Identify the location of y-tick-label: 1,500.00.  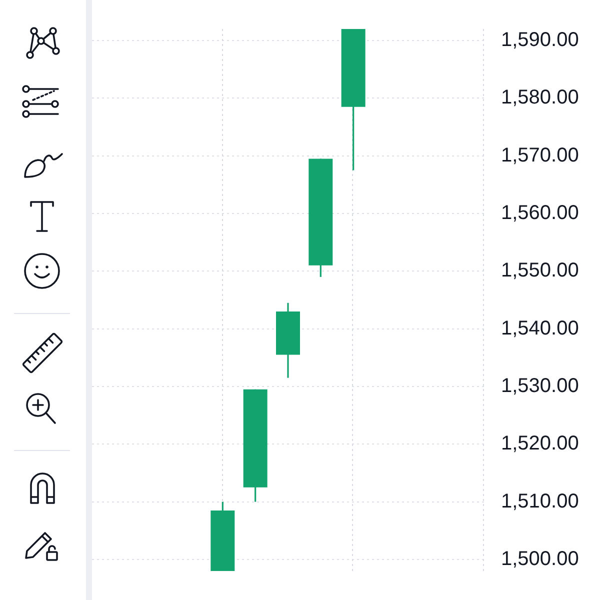
(540, 559).